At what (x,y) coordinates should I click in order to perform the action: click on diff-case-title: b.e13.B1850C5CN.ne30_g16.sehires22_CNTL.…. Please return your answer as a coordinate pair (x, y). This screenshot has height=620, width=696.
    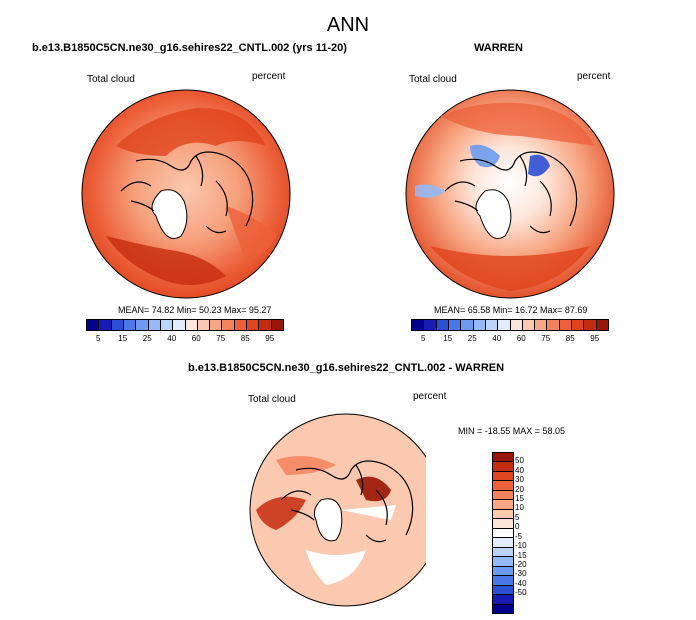
    Looking at the image, I should click on (346, 368).